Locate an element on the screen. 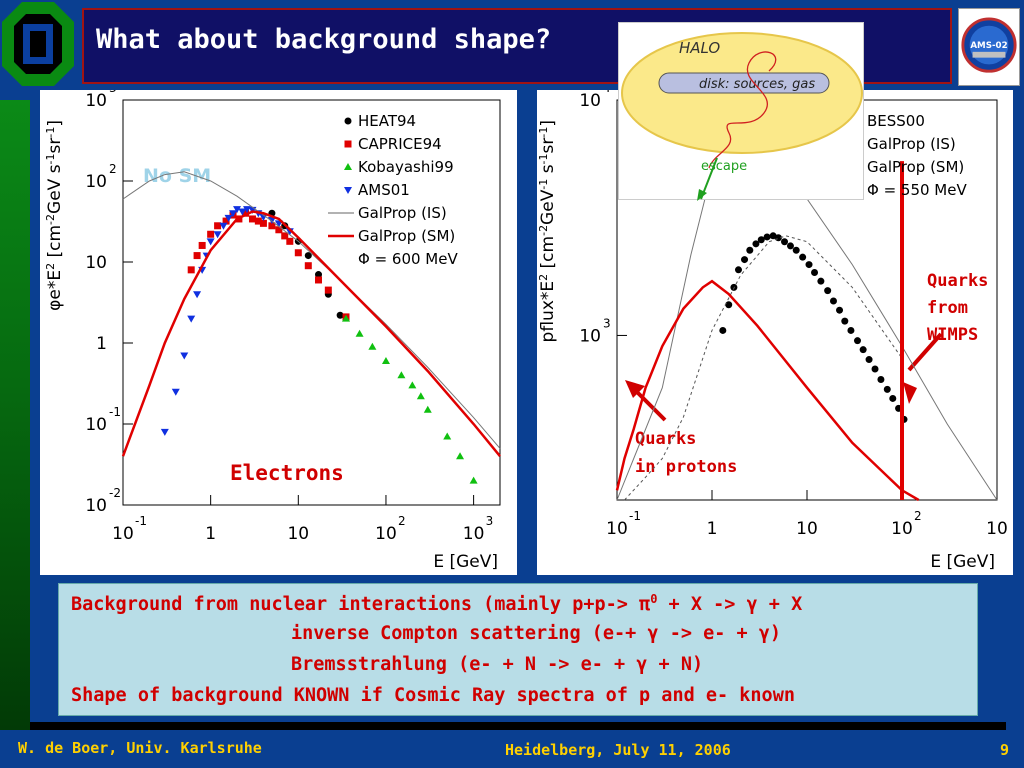  ams-badge: AMS-02 is located at coordinates (989, 47).